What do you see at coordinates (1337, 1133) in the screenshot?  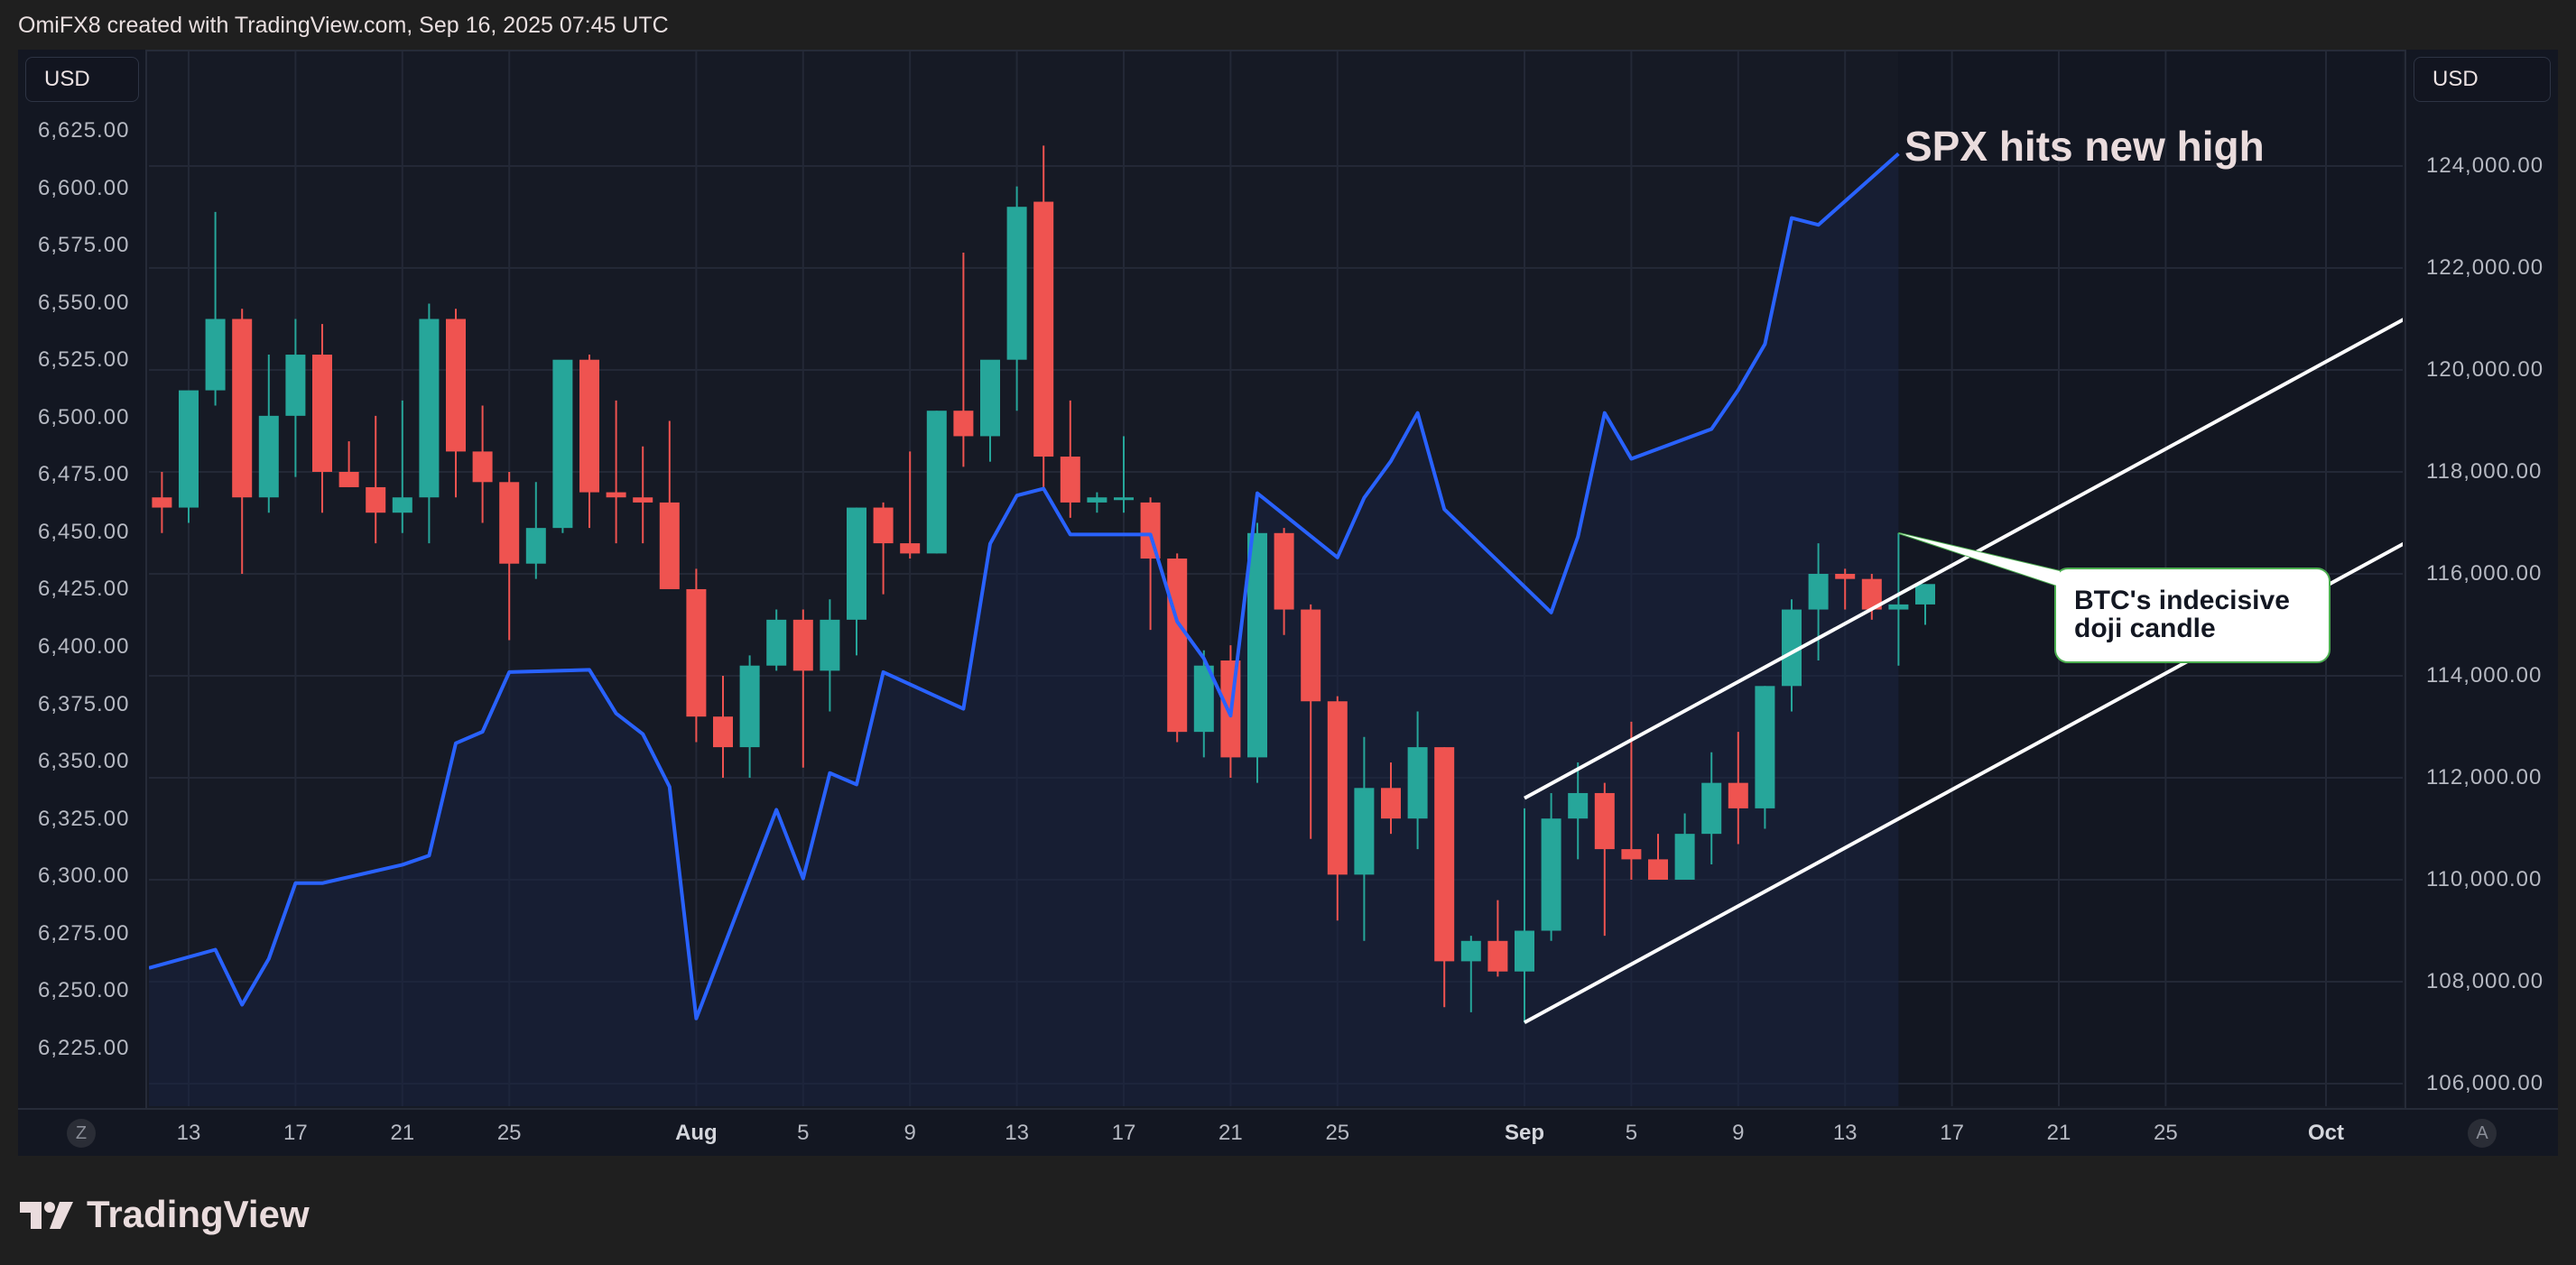 I see `time-axis-tick: 25` at bounding box center [1337, 1133].